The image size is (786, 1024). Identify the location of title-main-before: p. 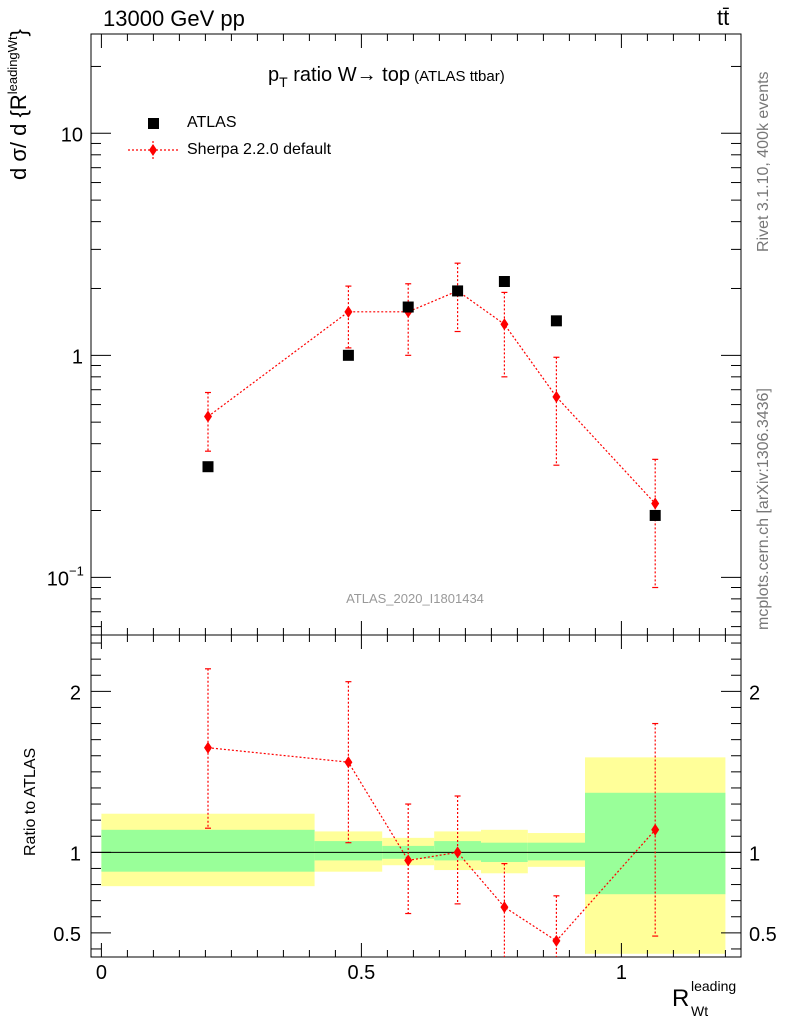
(274, 75).